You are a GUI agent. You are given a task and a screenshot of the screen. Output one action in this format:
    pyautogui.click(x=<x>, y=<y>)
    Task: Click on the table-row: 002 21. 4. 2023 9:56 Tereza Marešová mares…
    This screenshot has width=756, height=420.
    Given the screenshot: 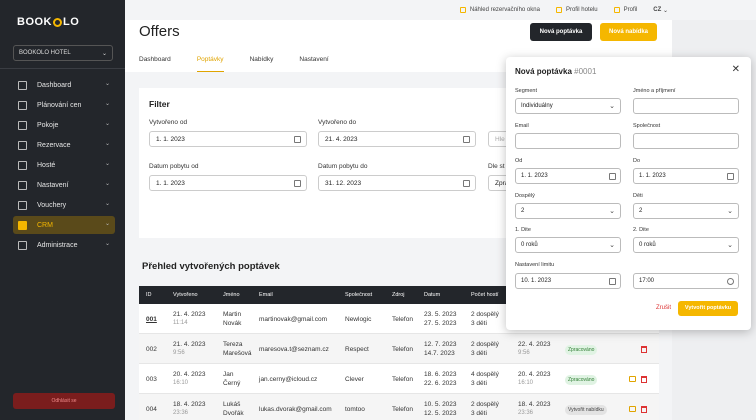 What is the action you would take?
    pyautogui.click(x=399, y=349)
    